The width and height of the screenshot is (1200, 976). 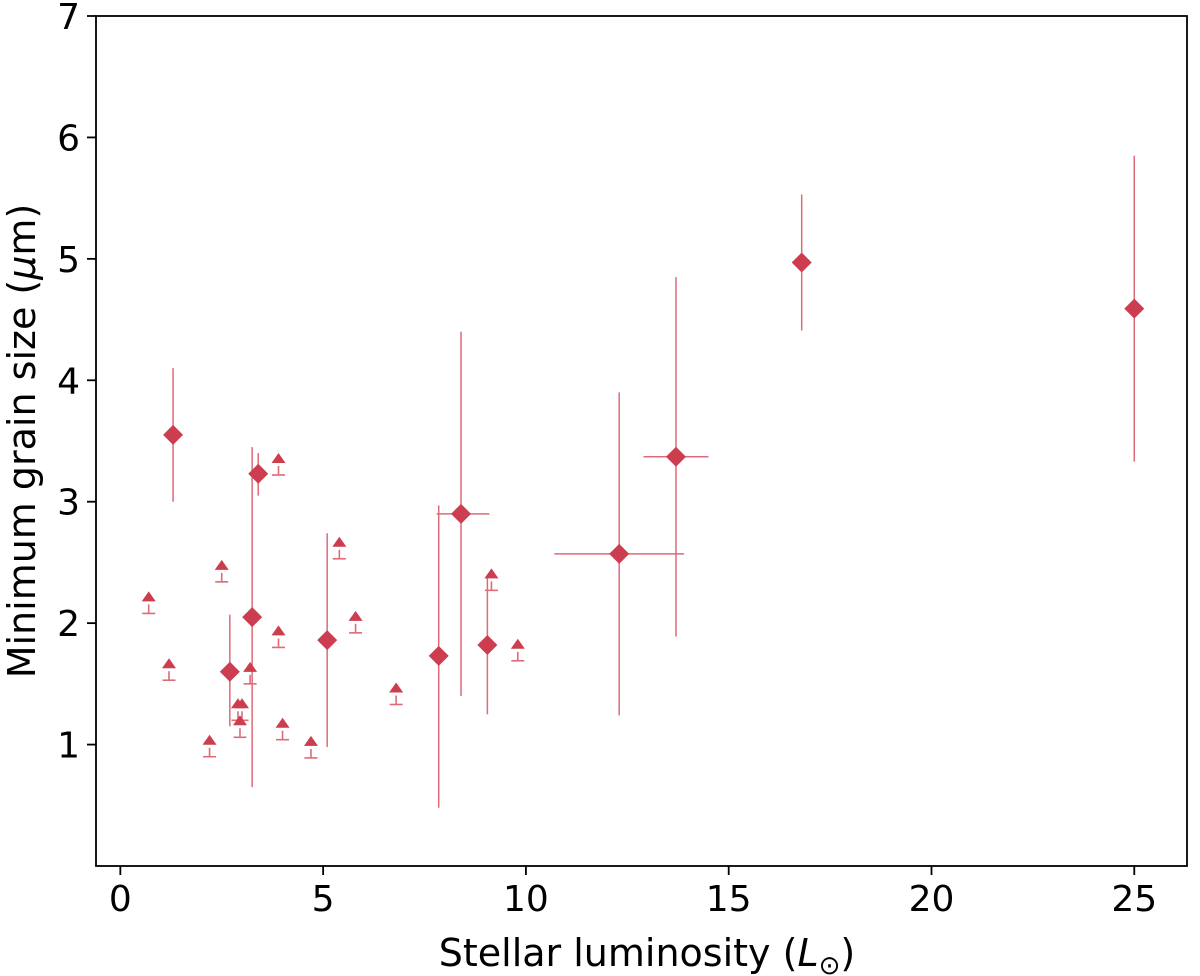 What do you see at coordinates (68, 381) in the screenshot?
I see `y-tick-label: 4` at bounding box center [68, 381].